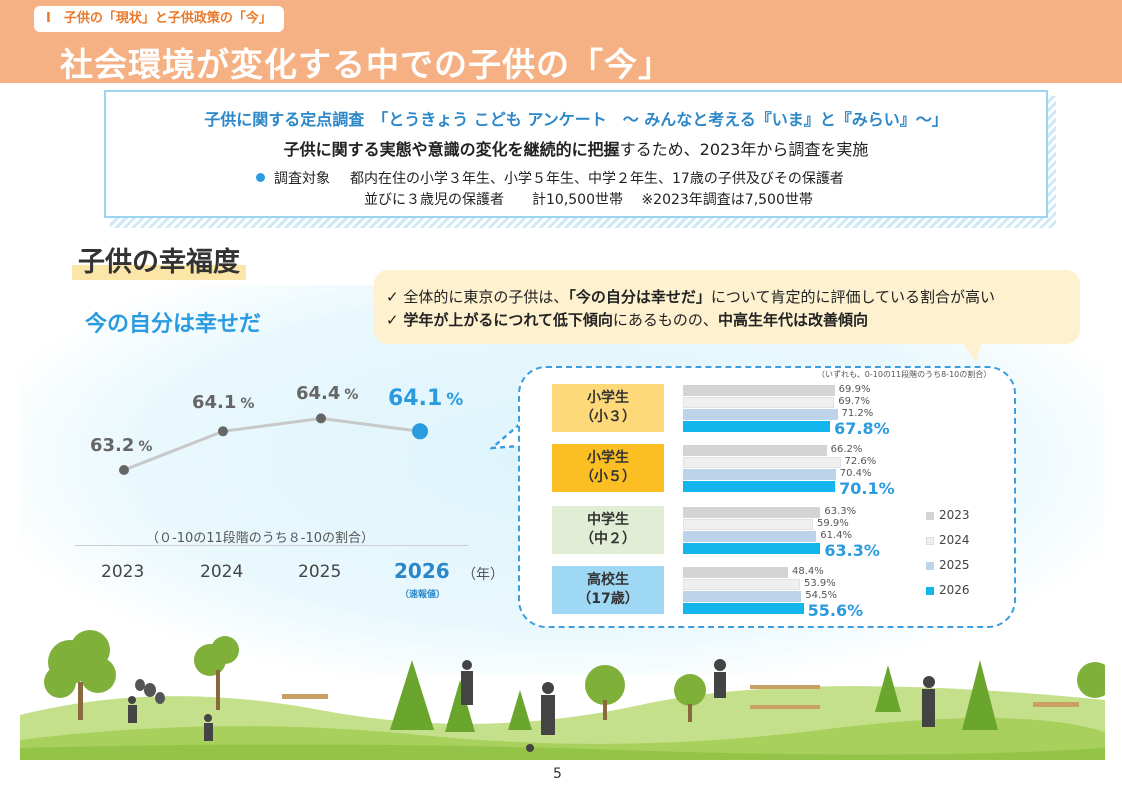 This screenshot has width=1122, height=793. I want to click on grade-label: 小学生 （小３）, so click(608, 408).